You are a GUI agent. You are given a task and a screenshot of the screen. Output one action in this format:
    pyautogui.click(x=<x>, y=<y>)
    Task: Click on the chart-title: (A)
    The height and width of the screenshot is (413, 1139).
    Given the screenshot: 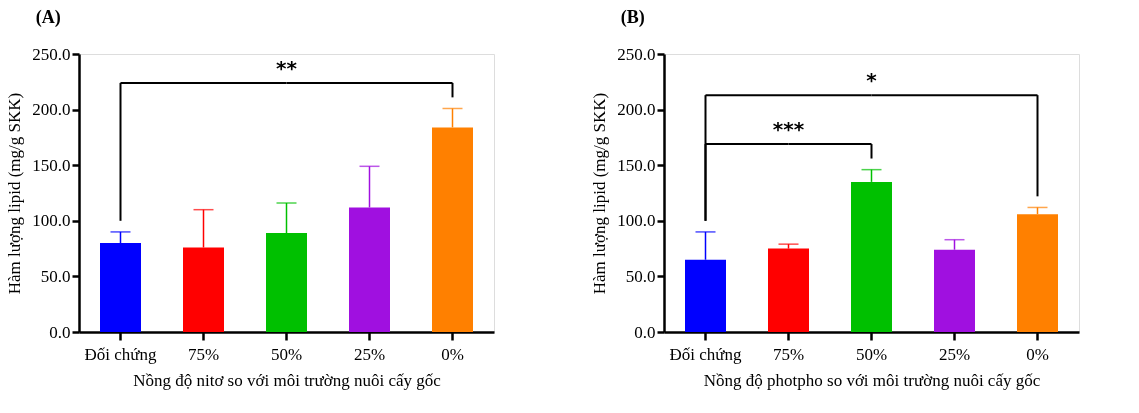 What is the action you would take?
    pyautogui.click(x=48, y=17)
    